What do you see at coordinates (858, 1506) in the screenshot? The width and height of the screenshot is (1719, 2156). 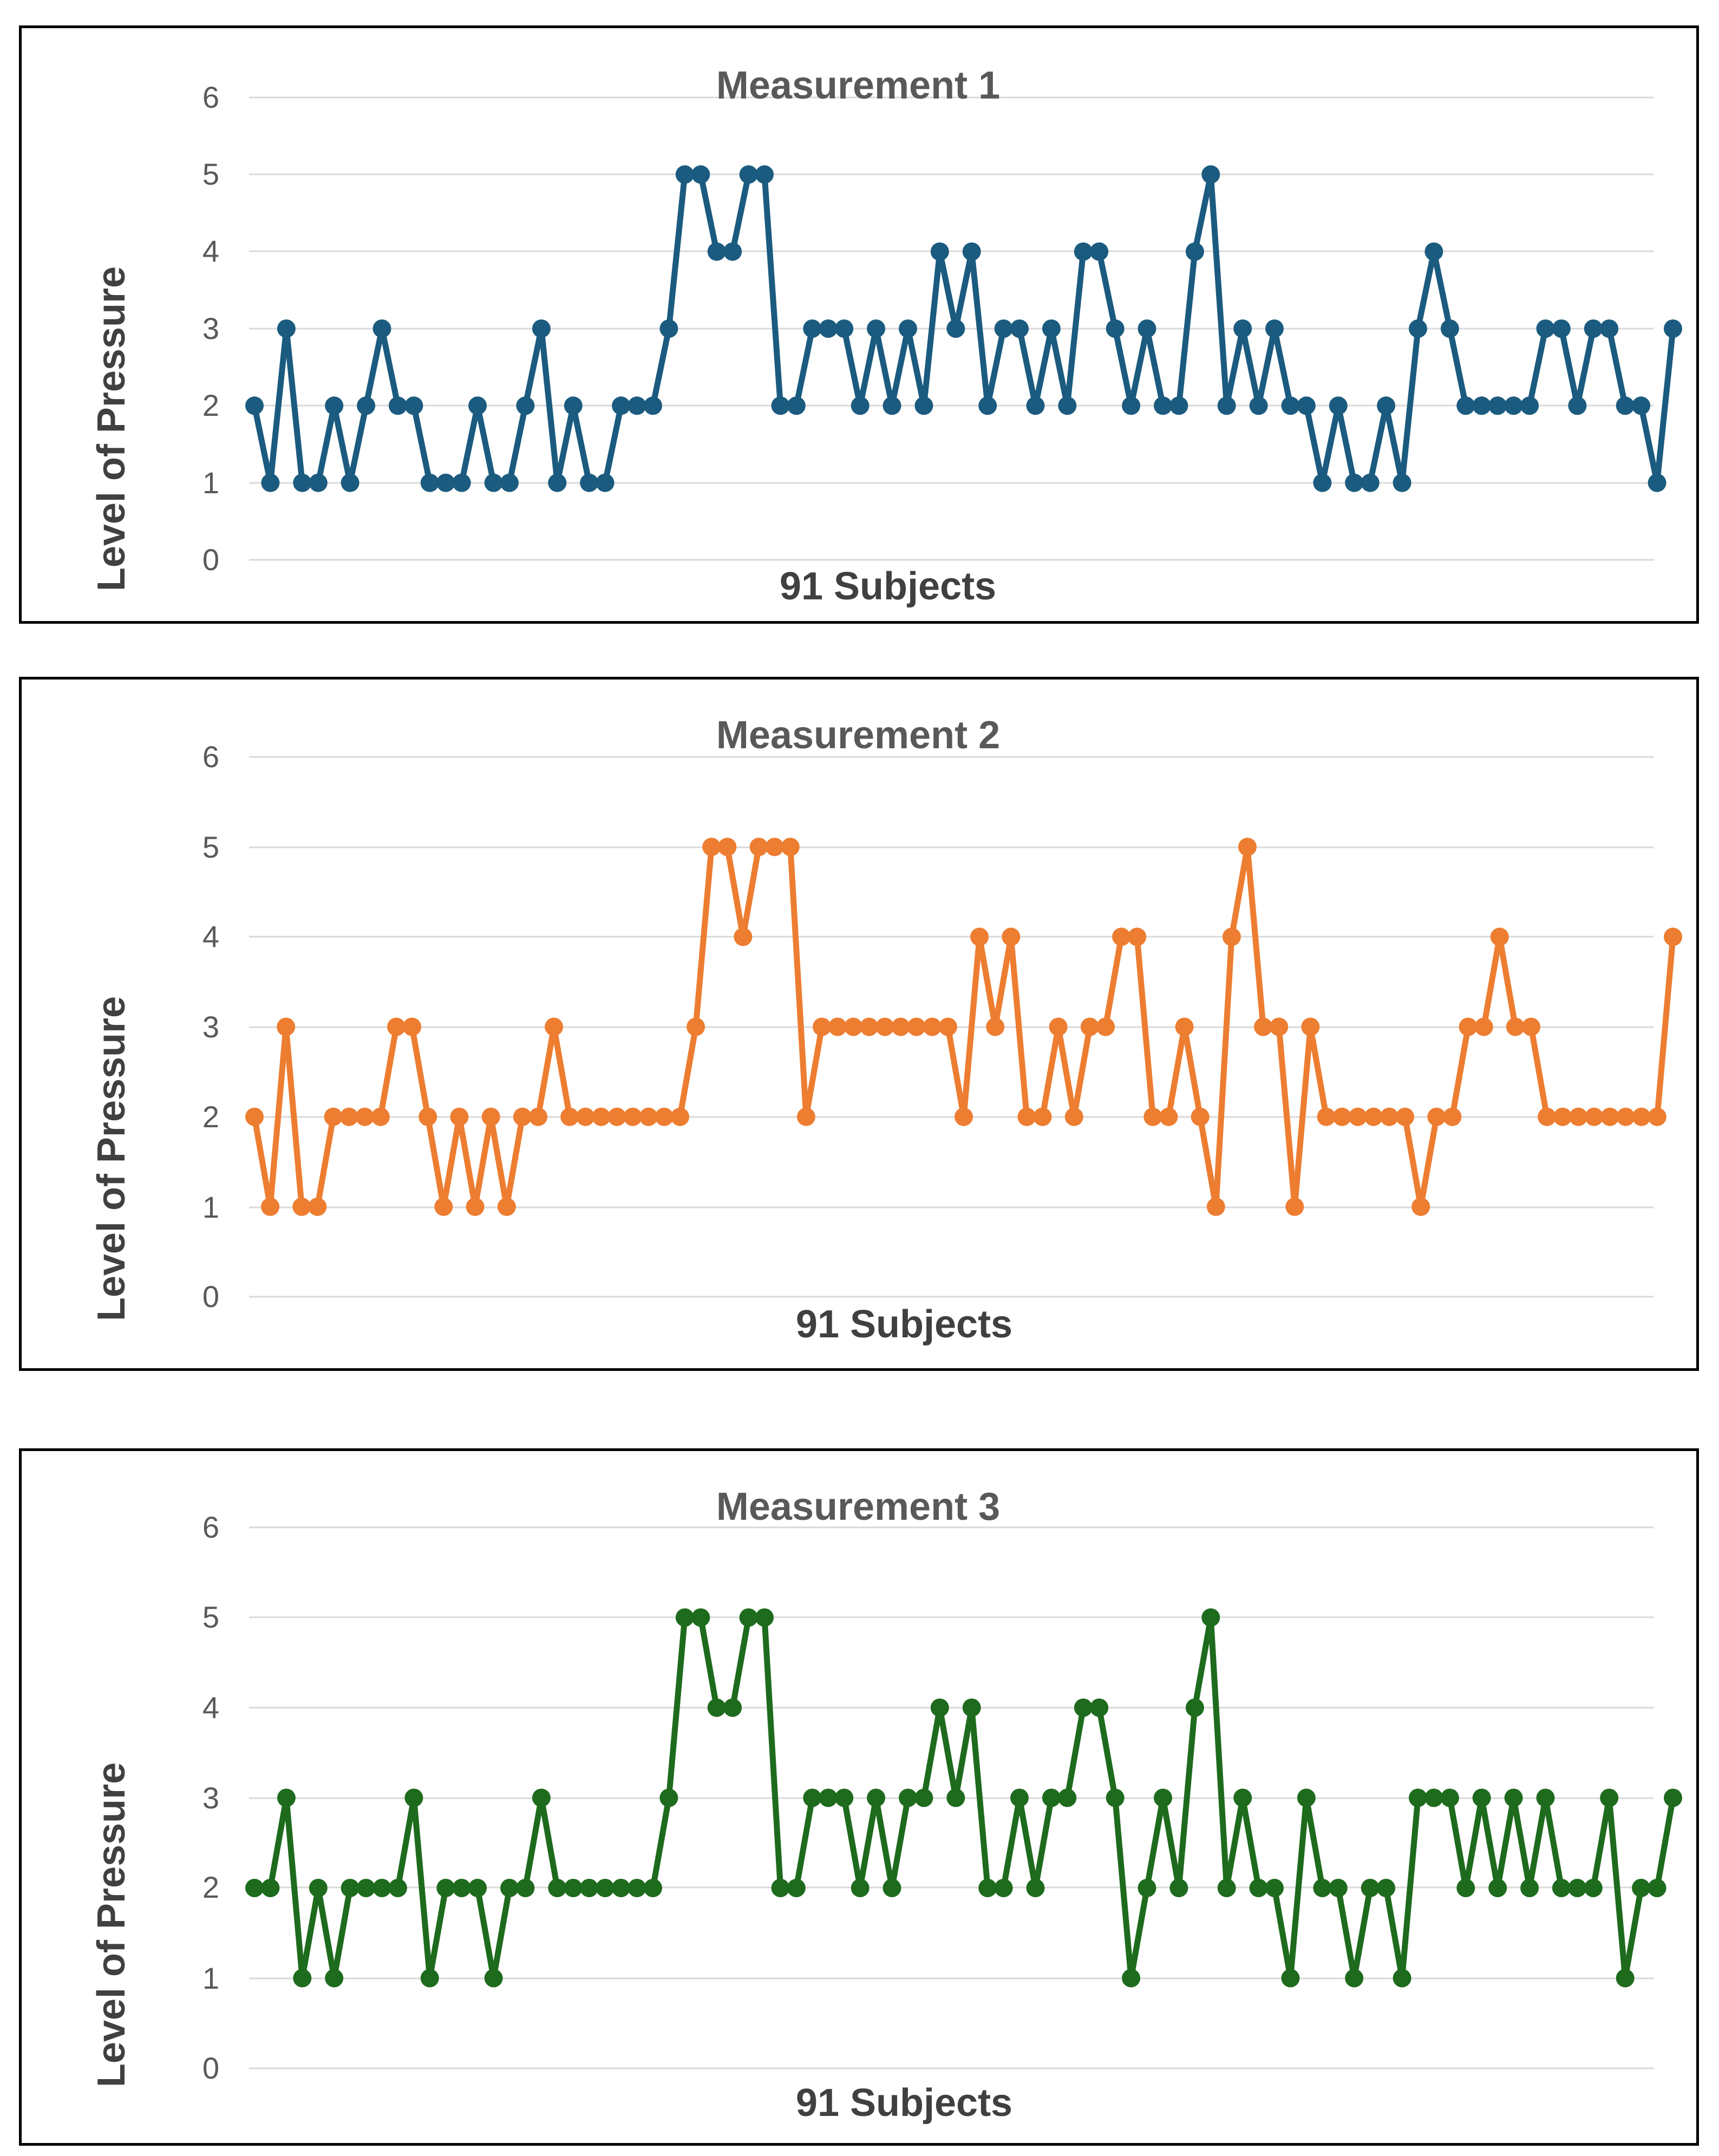 I see `chart-title: Measurement 3` at bounding box center [858, 1506].